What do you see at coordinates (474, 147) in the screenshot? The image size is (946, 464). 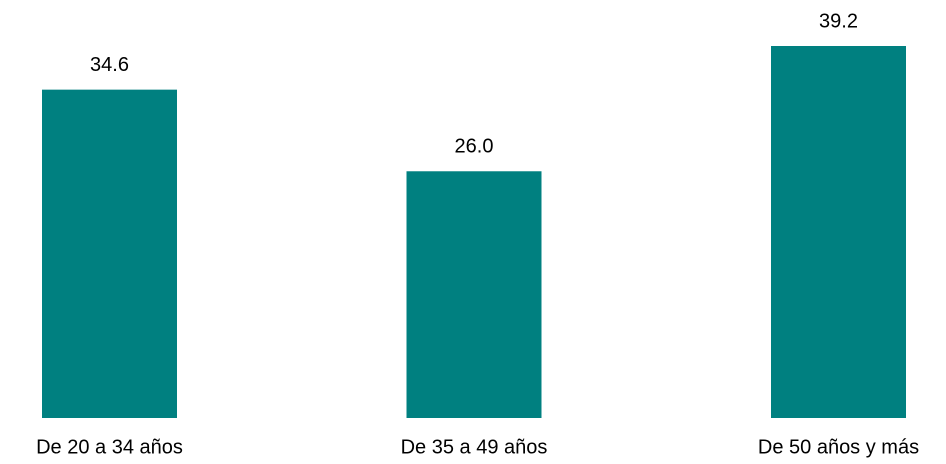 I see `value-label: 26.0` at bounding box center [474, 147].